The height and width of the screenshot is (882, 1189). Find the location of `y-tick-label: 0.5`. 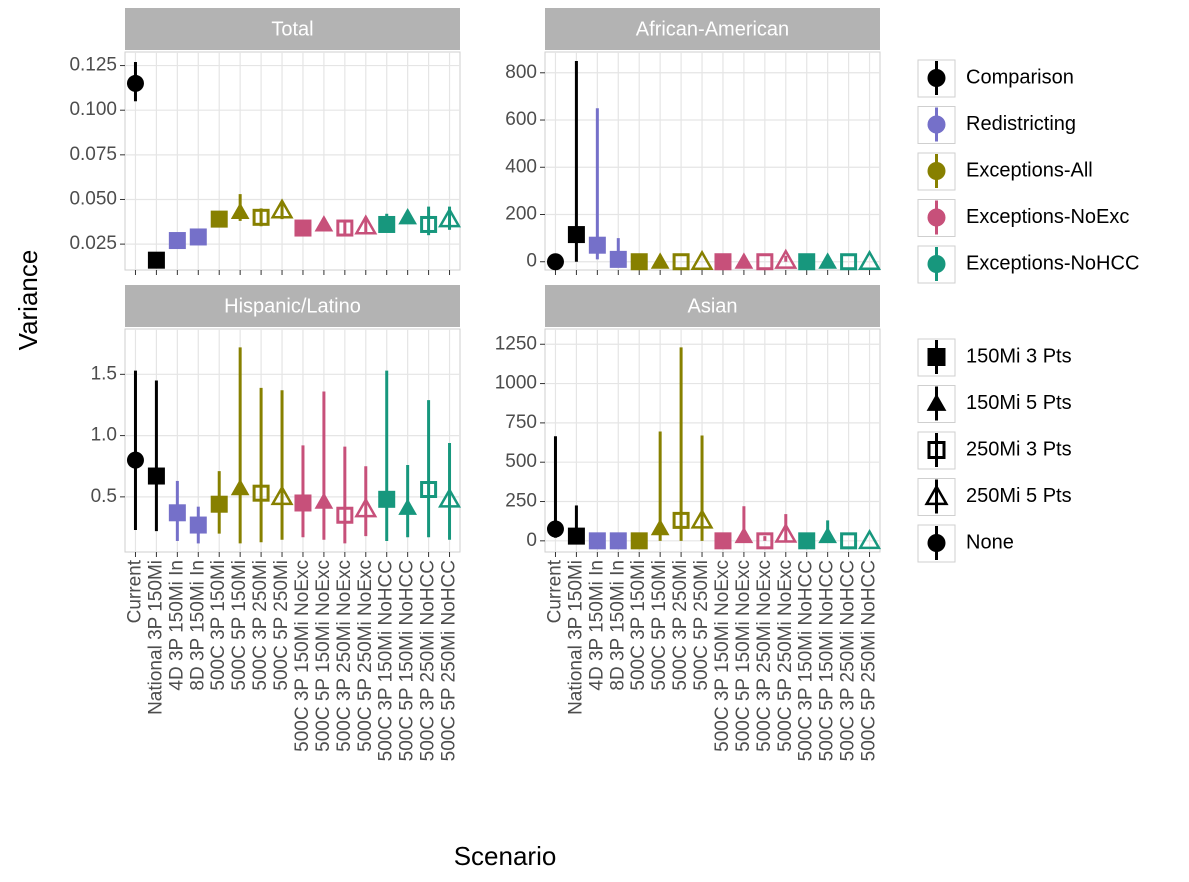

y-tick-label: 0.5 is located at coordinates (104, 496).